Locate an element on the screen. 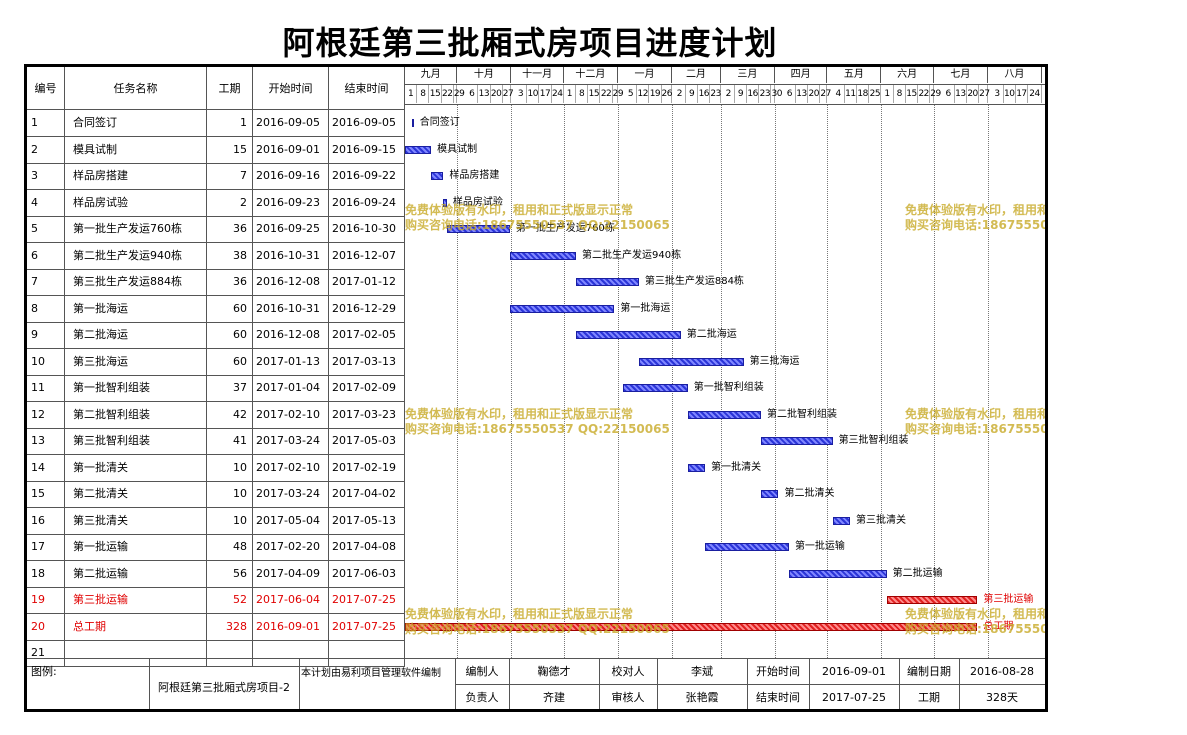 The height and width of the screenshot is (735, 1187). task-end: 2017-05-03 is located at coordinates (364, 440).